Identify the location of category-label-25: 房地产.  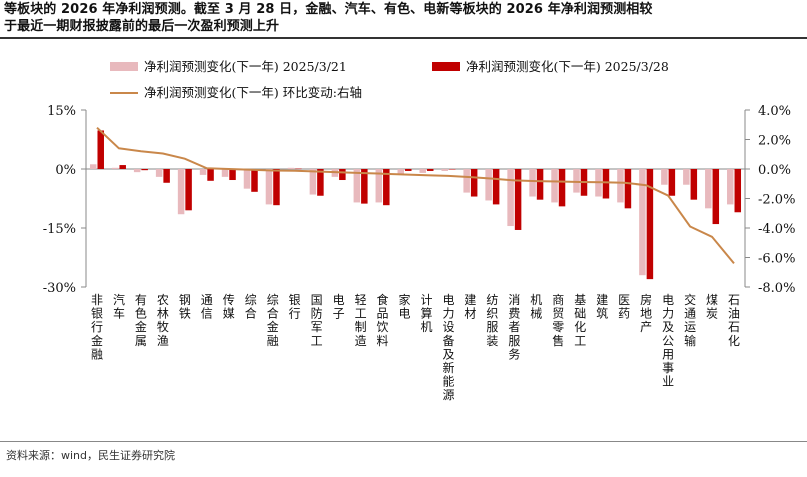
(646, 313).